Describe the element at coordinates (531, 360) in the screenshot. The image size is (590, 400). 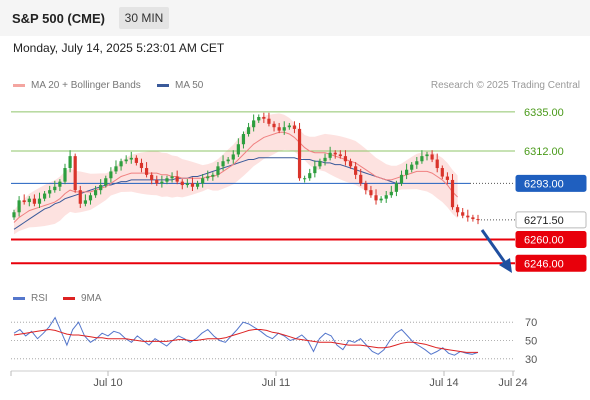
I see `rsi-tick-30: 30` at that location.